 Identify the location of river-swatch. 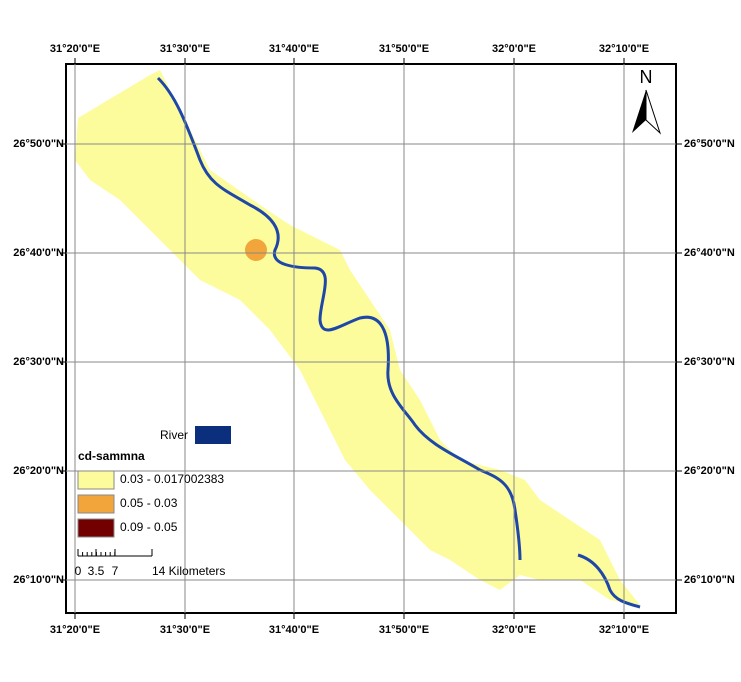
(213, 435).